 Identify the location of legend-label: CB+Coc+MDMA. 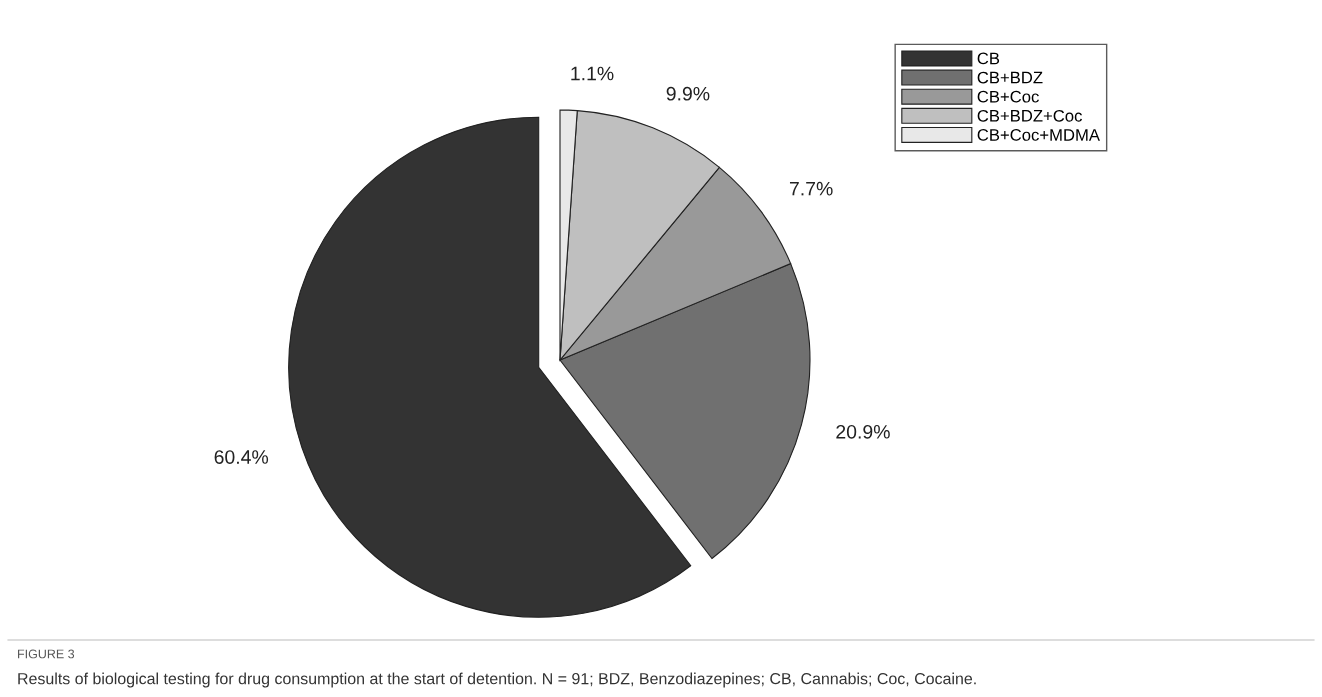
(1038, 135).